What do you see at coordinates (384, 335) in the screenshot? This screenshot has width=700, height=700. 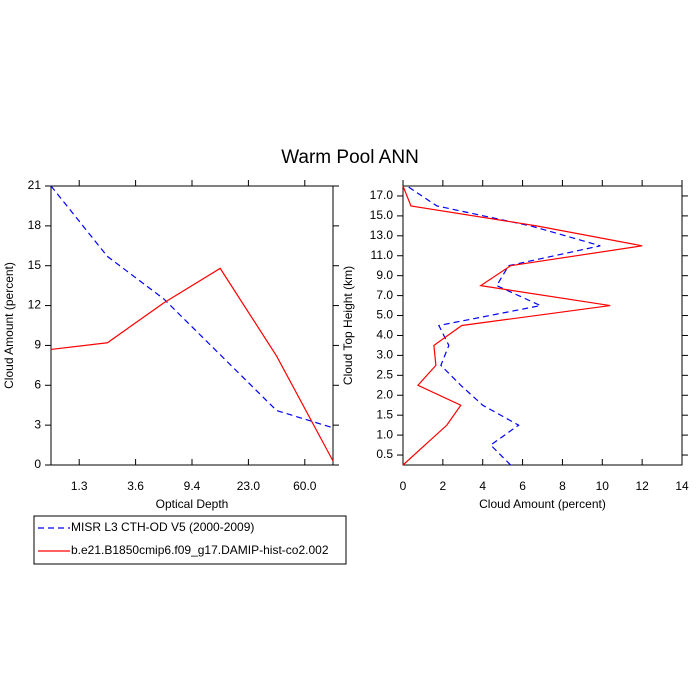 I see `y-tick-label: 4.0` at bounding box center [384, 335].